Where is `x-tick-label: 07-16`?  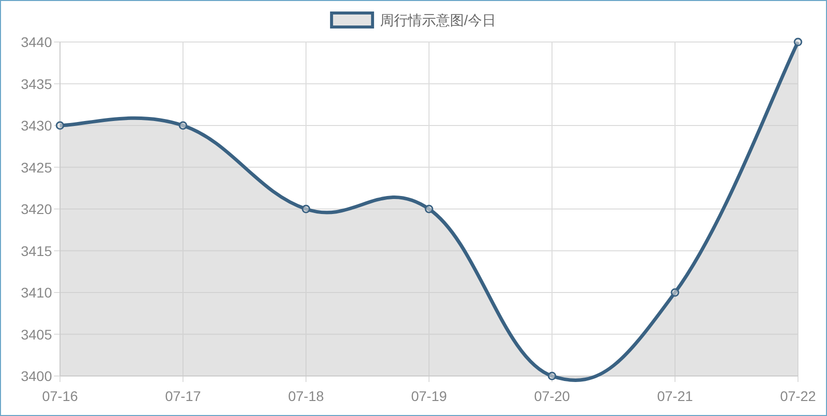 x-tick-label: 07-16 is located at coordinates (60, 396).